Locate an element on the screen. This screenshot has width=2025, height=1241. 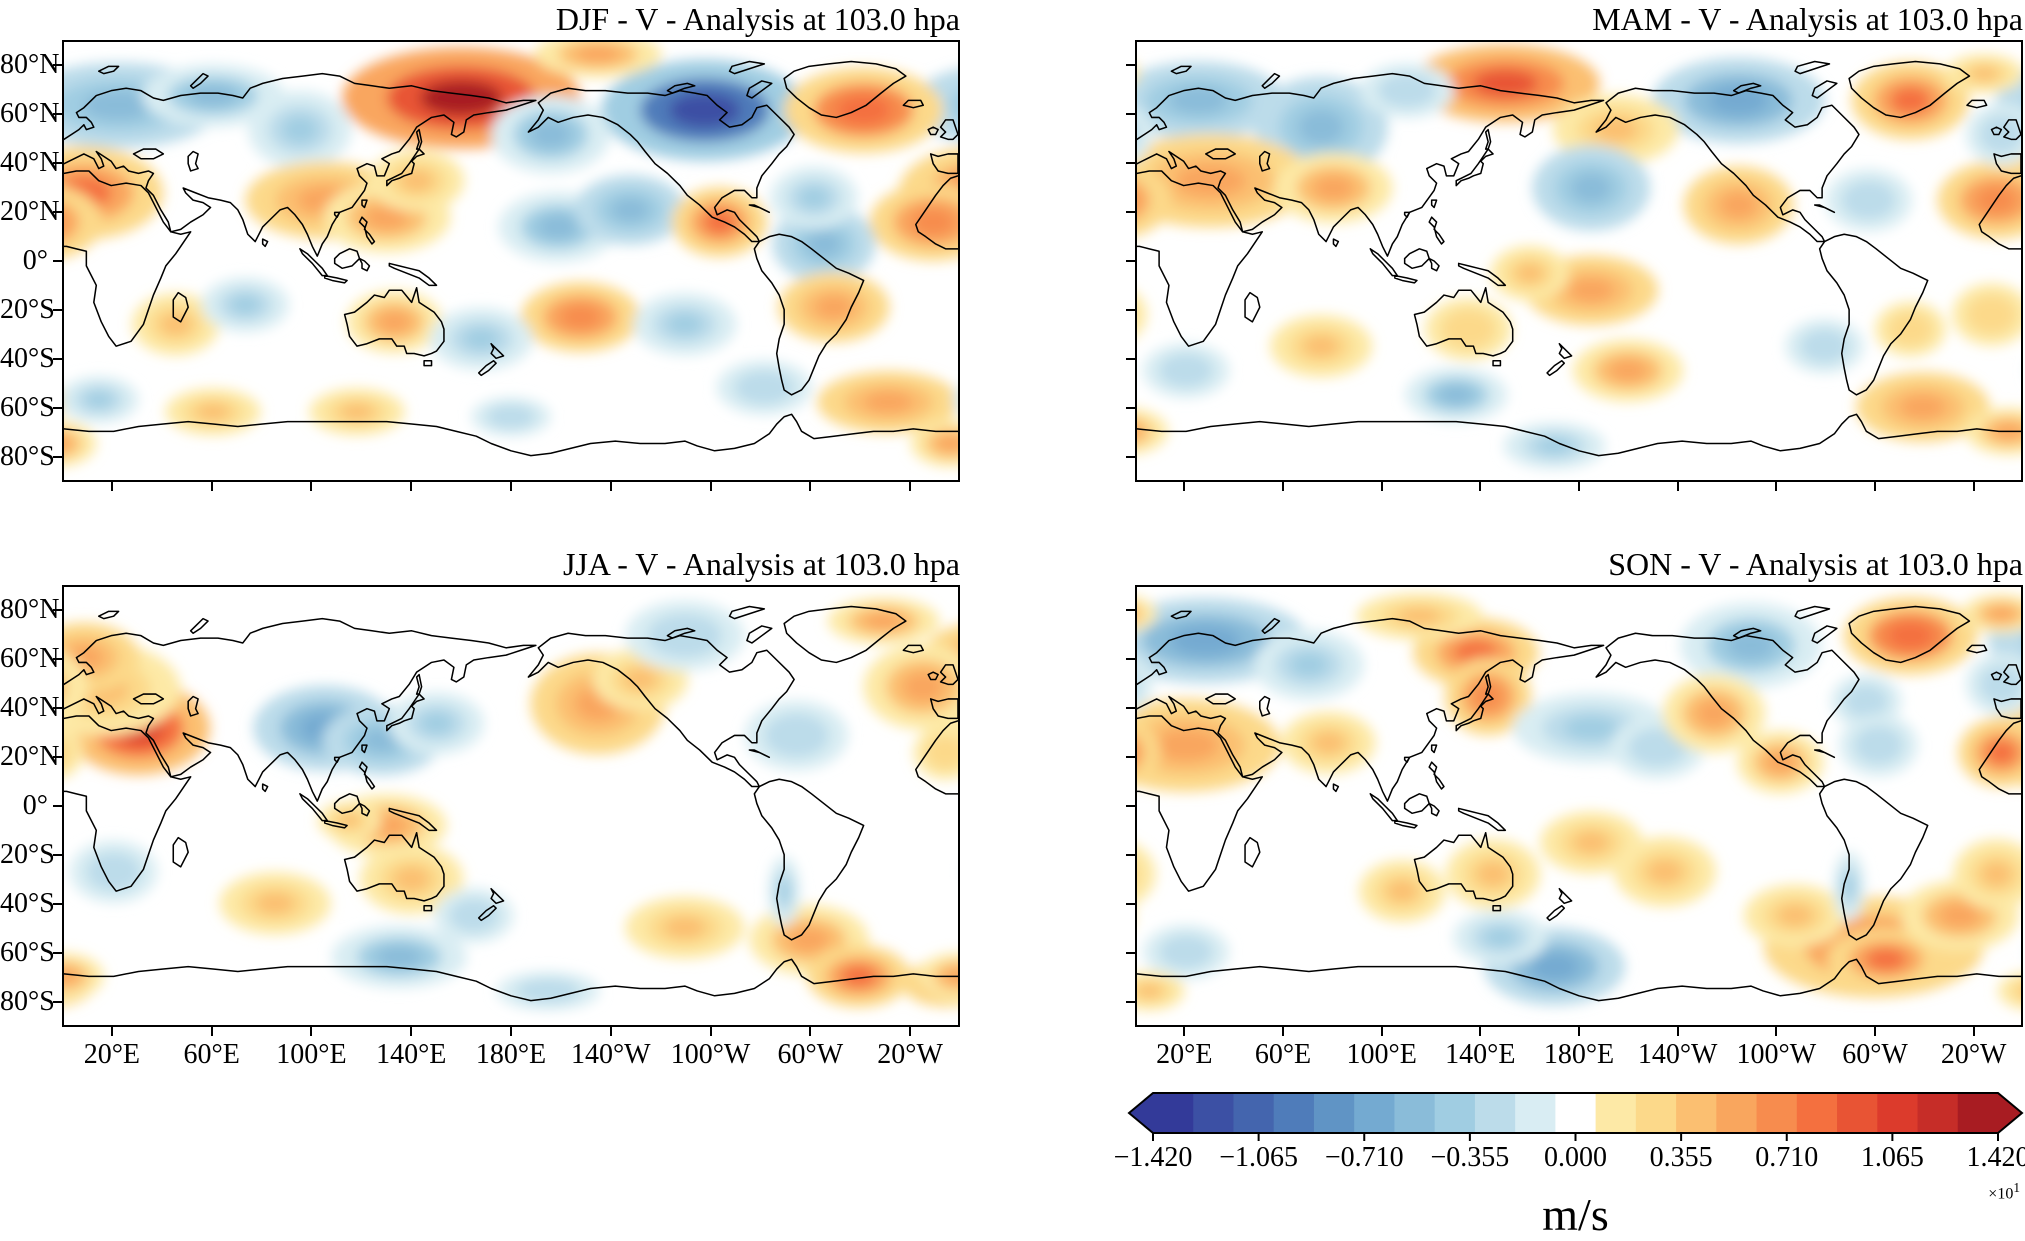
colorbar-tick-label: −0.355 is located at coordinates (1469, 1158).